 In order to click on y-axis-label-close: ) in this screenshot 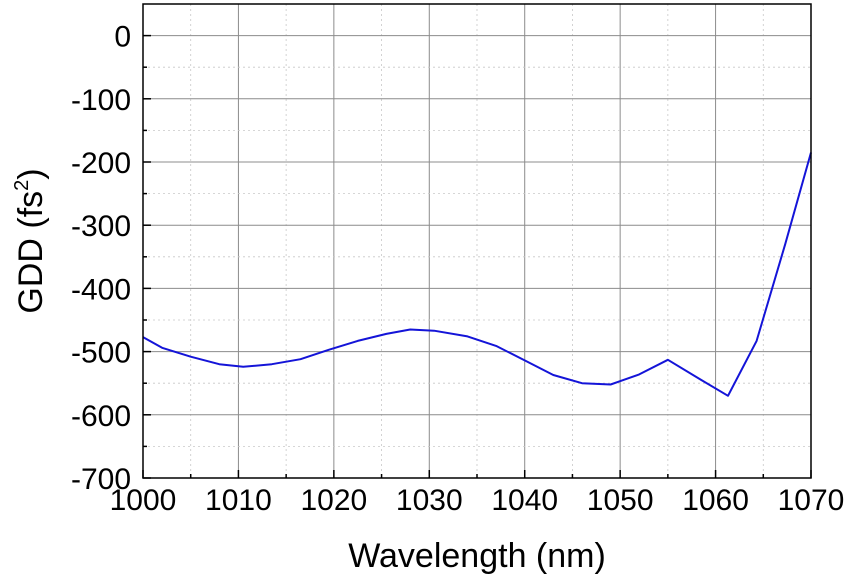, I will do `click(31, 173)`.